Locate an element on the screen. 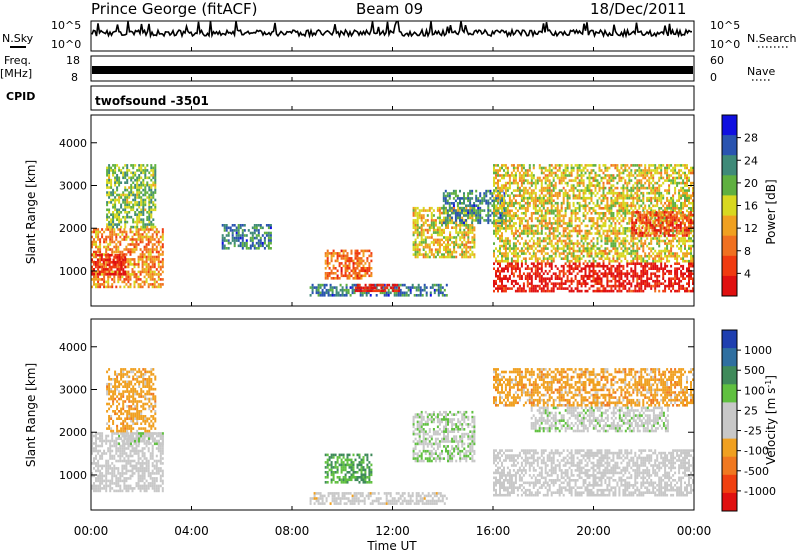  freq-label-top: Freq. is located at coordinates (17, 60).